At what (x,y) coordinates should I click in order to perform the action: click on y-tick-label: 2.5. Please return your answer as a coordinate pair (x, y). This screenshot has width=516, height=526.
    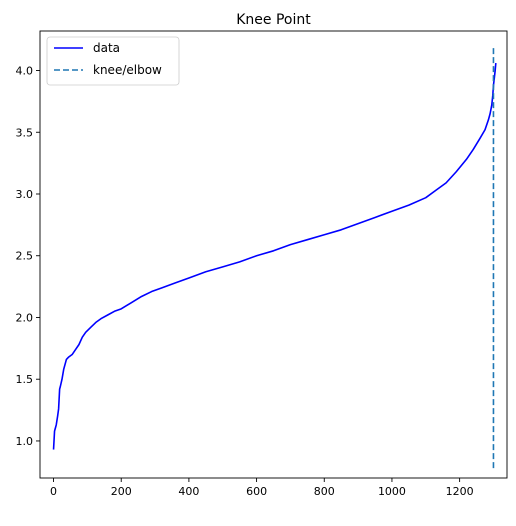
    Looking at the image, I should click on (25, 256).